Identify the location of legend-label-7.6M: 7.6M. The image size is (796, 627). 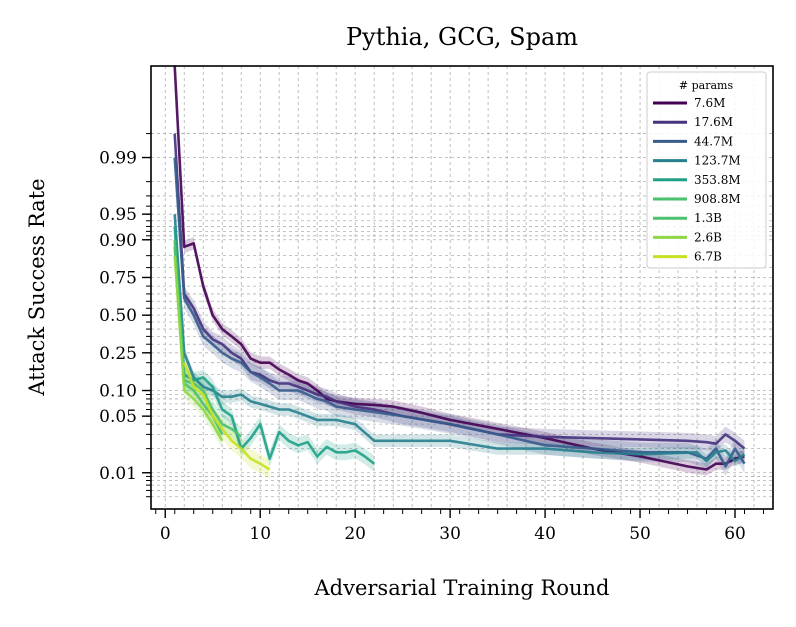
(709, 103).